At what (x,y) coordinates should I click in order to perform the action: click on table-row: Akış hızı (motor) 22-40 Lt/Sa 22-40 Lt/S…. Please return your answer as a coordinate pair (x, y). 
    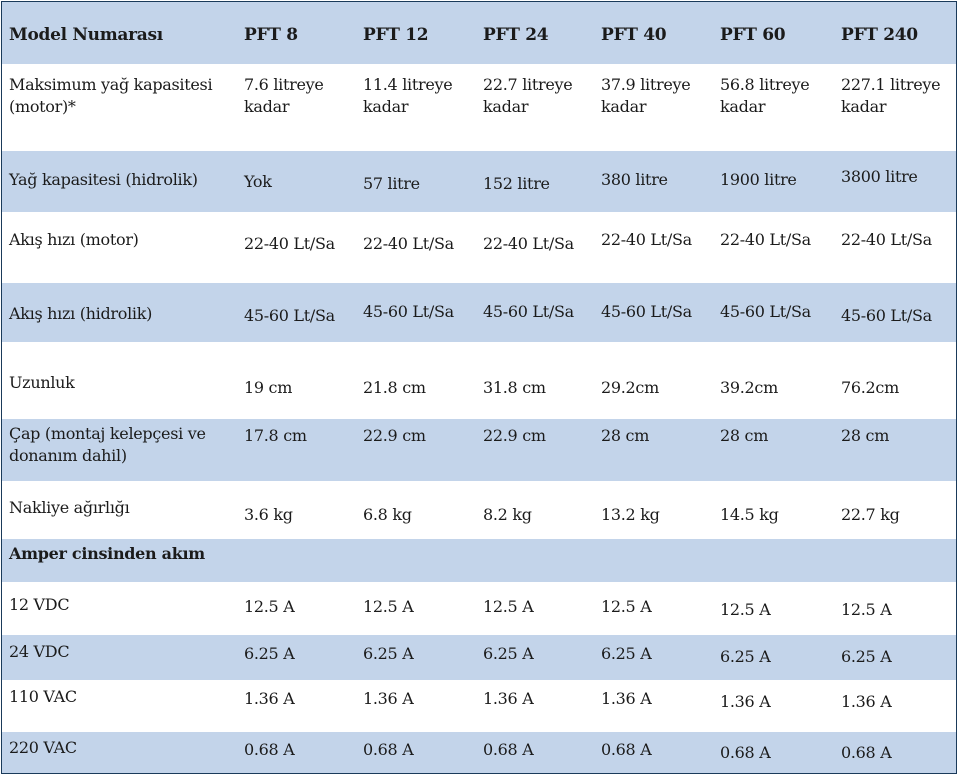
    Looking at the image, I should click on (479, 247).